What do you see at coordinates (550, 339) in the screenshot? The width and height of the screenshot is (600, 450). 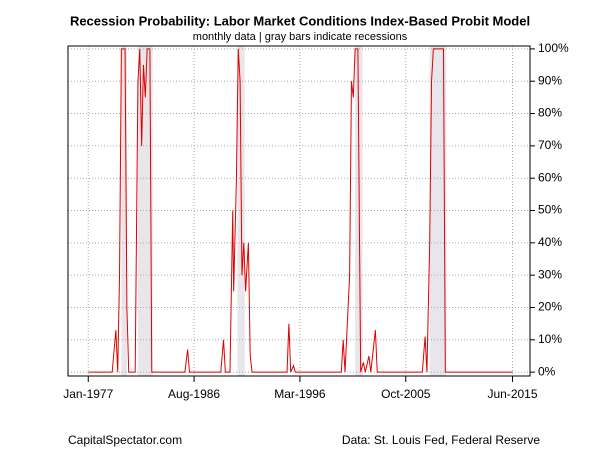 I see `y-tick-label: 10%` at bounding box center [550, 339].